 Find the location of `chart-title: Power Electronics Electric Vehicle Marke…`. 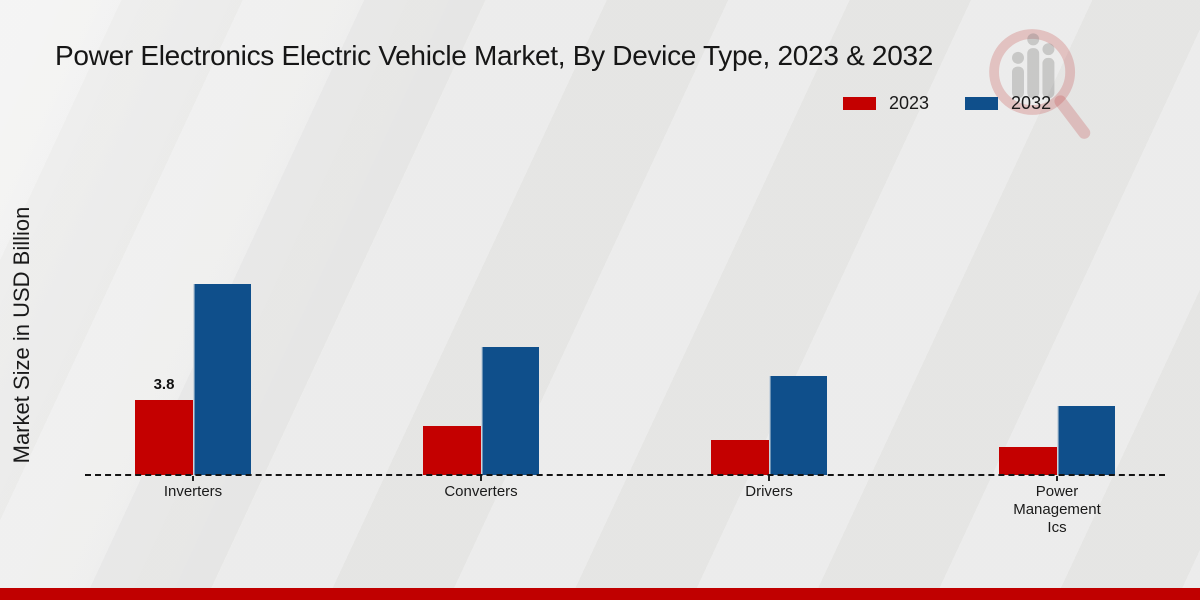

chart-title: Power Electronics Electric Vehicle Marke… is located at coordinates (494, 55).